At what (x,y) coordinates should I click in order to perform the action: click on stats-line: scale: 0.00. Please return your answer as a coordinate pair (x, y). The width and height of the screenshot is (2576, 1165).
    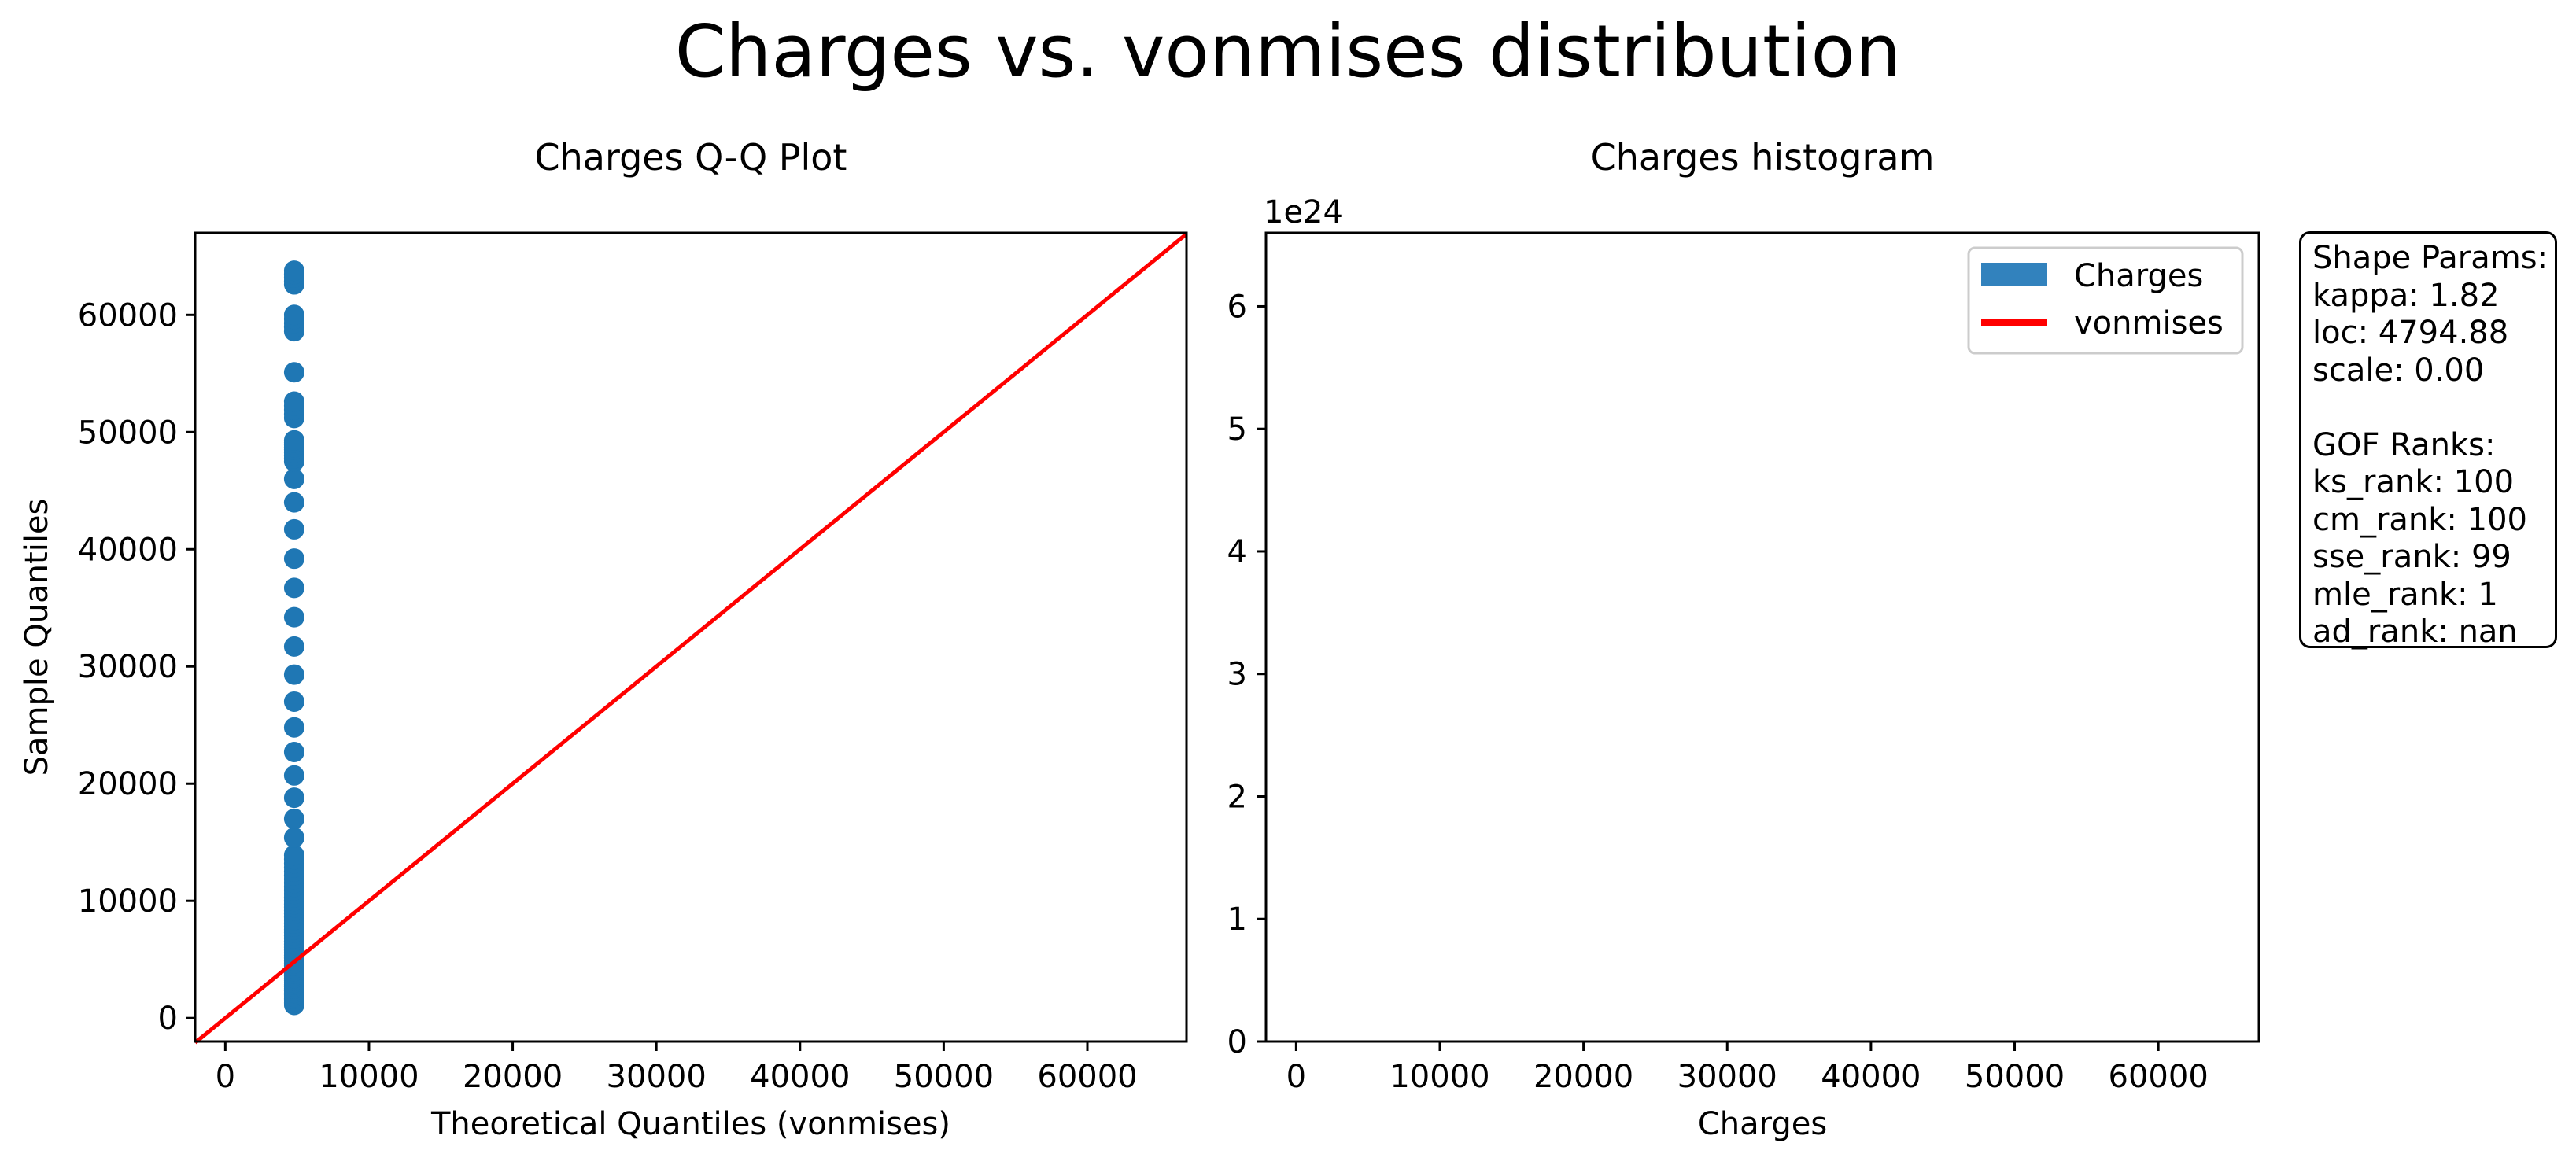
    Looking at the image, I should click on (2398, 370).